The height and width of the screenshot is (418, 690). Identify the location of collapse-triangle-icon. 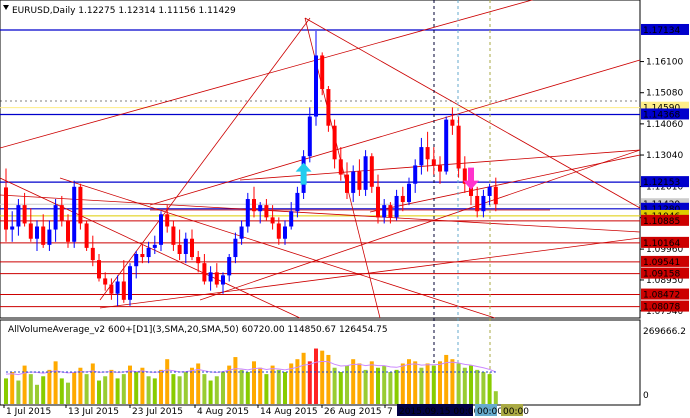
(6, 7).